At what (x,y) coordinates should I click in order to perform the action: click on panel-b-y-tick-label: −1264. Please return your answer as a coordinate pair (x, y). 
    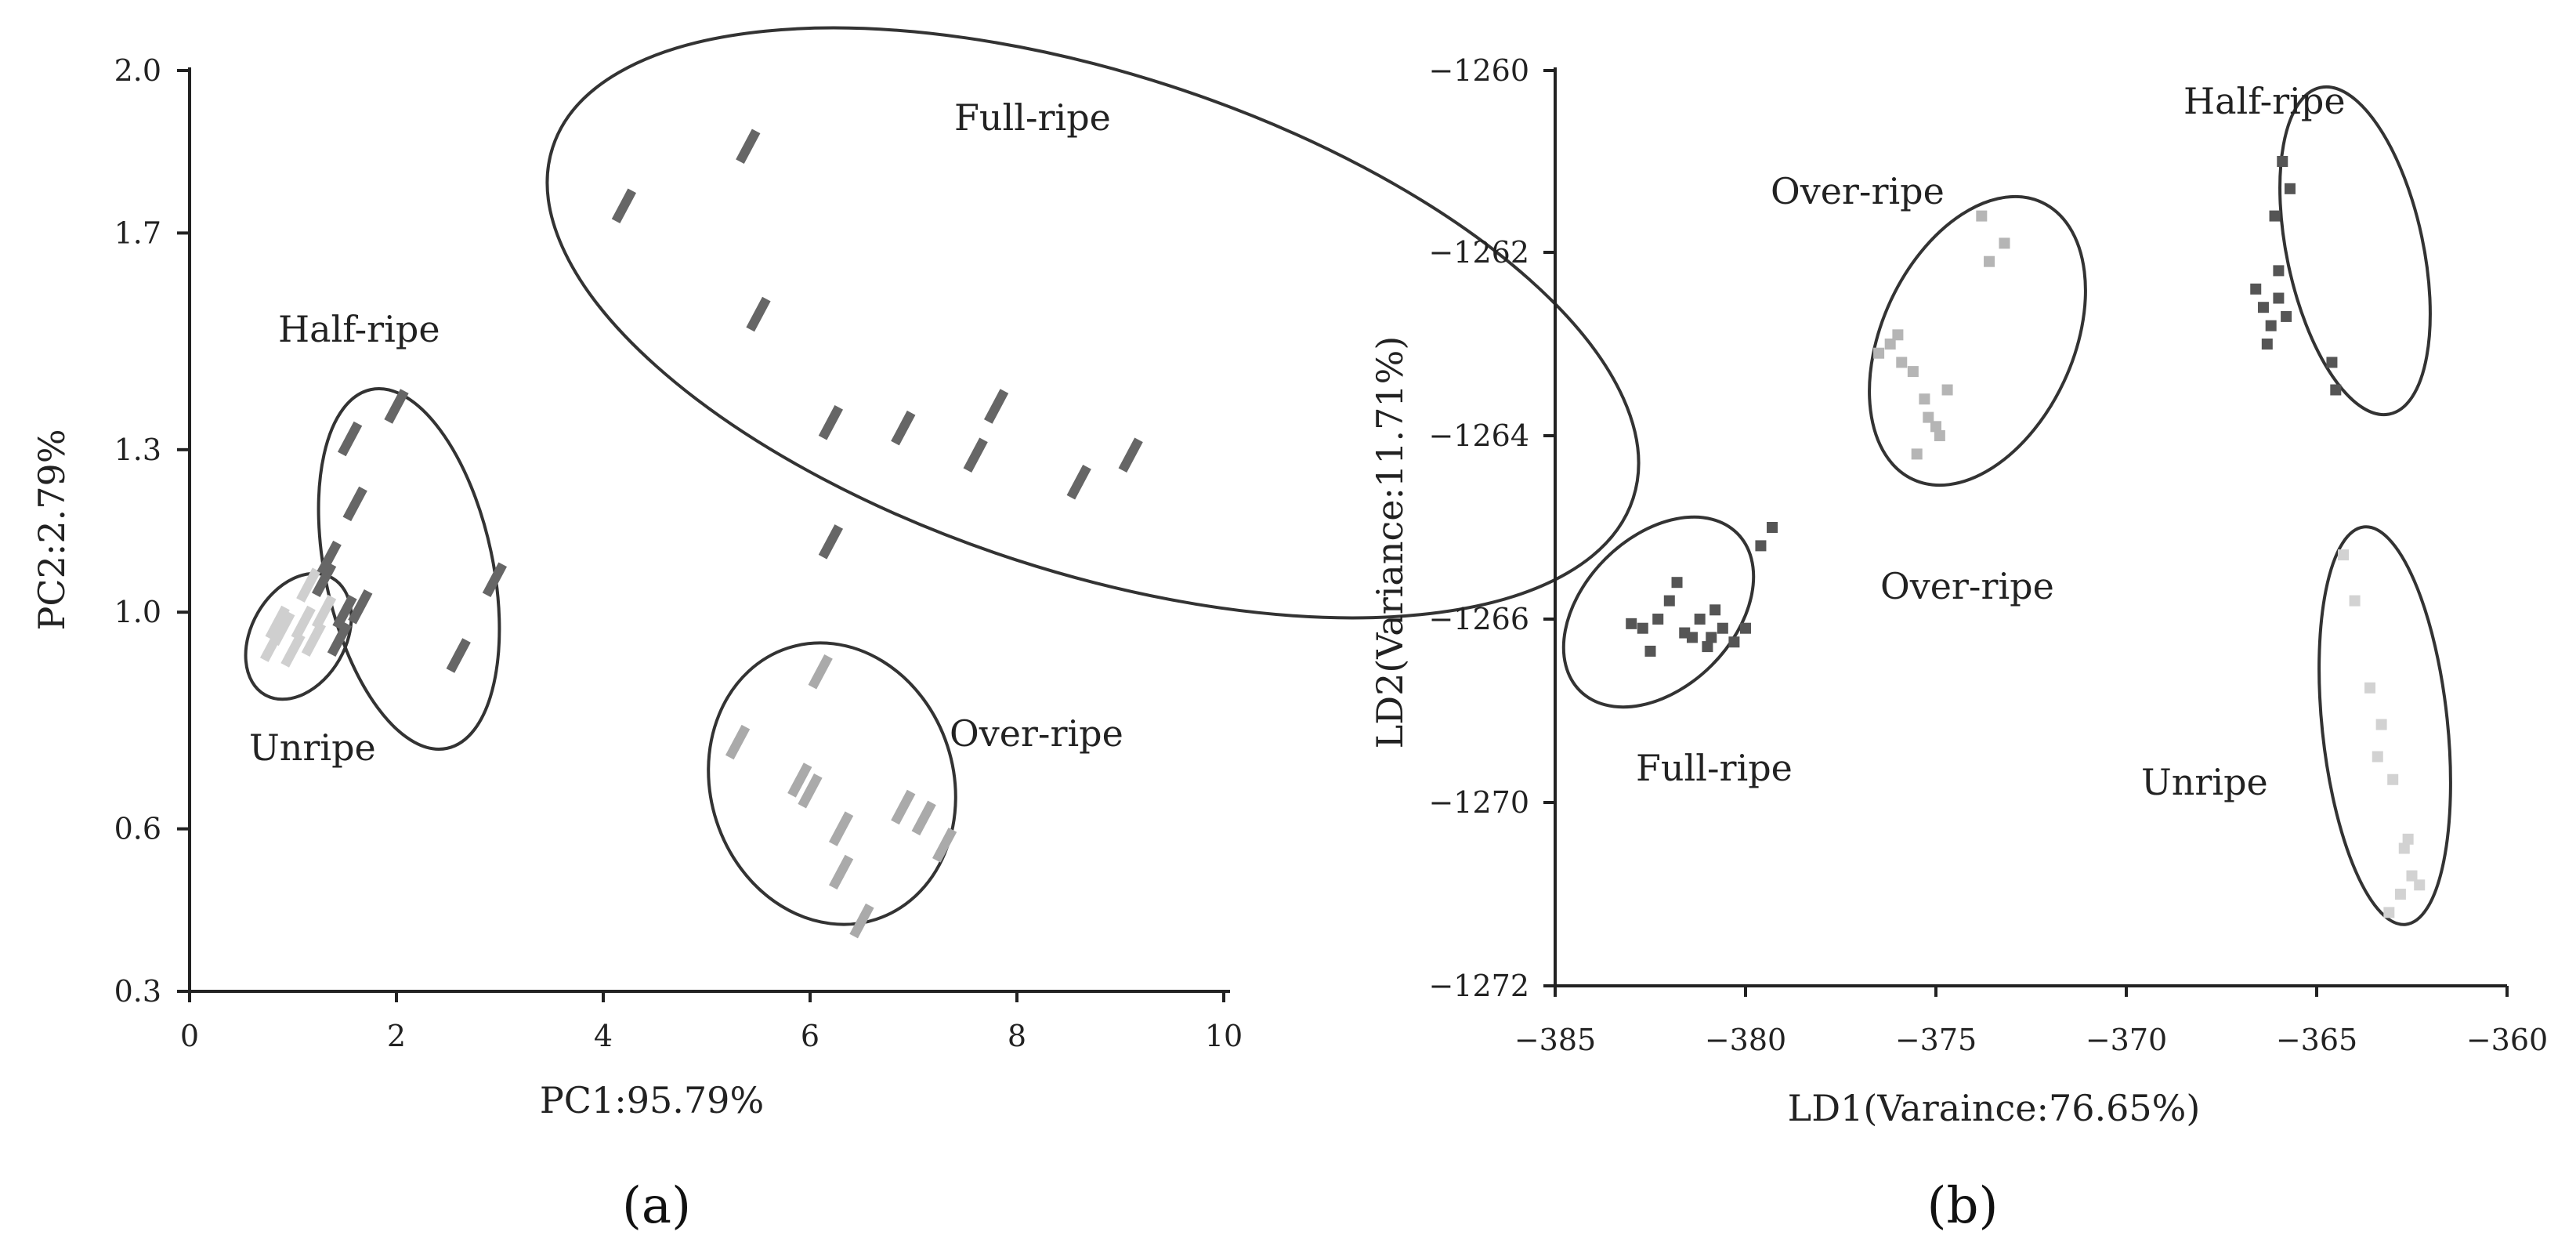
    Looking at the image, I should click on (1479, 435).